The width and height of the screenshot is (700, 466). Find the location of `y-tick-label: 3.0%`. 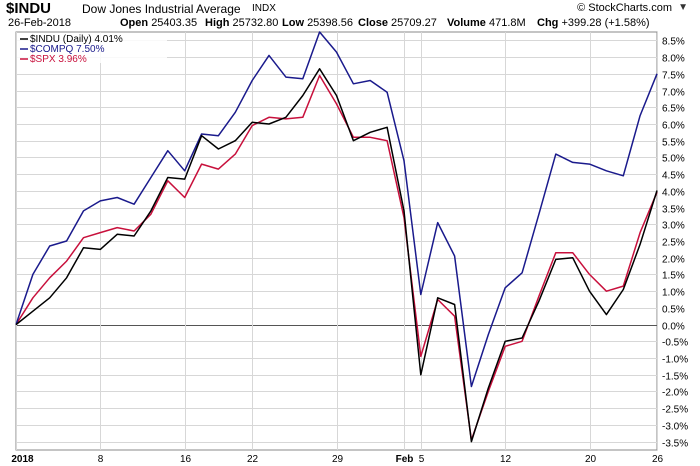

y-tick-label: 3.0% is located at coordinates (673, 226).